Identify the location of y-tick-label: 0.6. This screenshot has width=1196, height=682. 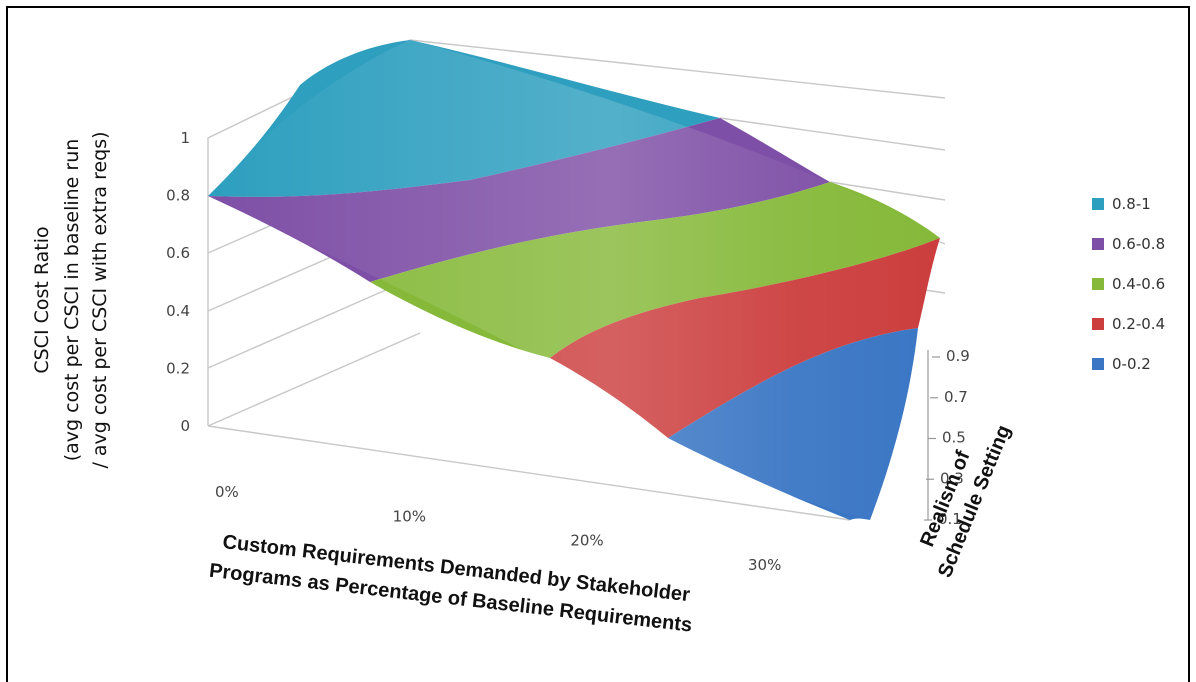
(178, 253).